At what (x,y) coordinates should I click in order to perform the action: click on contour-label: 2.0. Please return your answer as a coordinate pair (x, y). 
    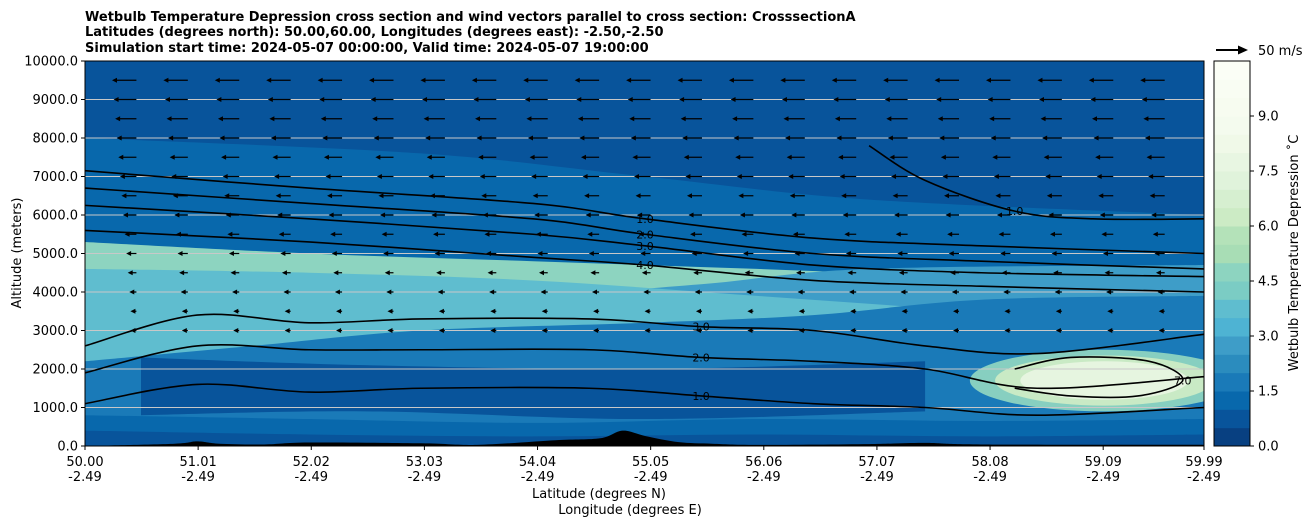
    Looking at the image, I should click on (701, 357).